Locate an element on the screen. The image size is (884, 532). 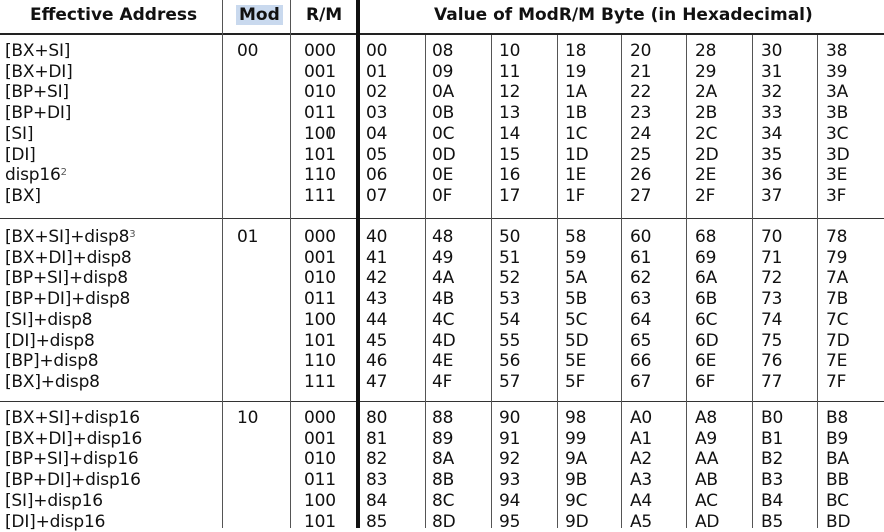
modrm-hex-cell: 99 is located at coordinates (575, 439).